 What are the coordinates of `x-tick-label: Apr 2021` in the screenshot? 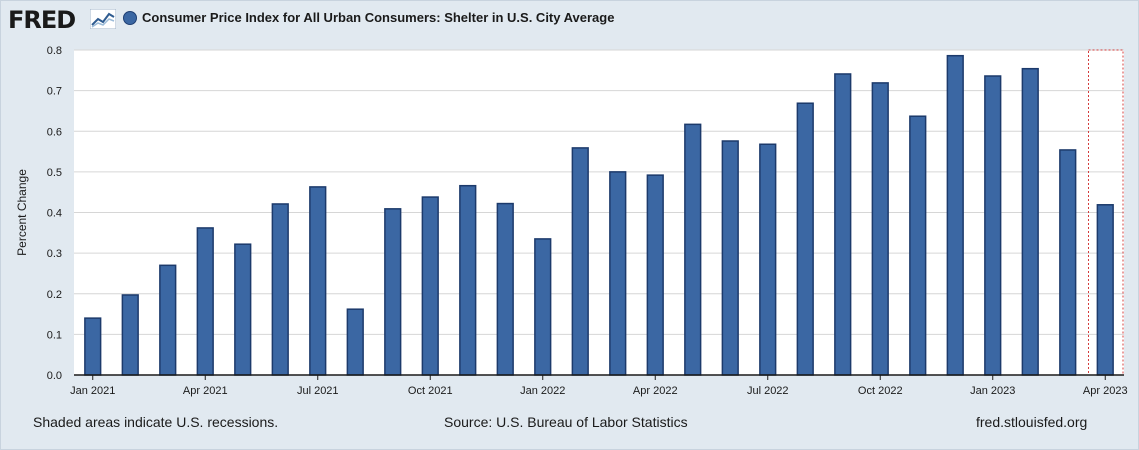 It's located at (205, 391).